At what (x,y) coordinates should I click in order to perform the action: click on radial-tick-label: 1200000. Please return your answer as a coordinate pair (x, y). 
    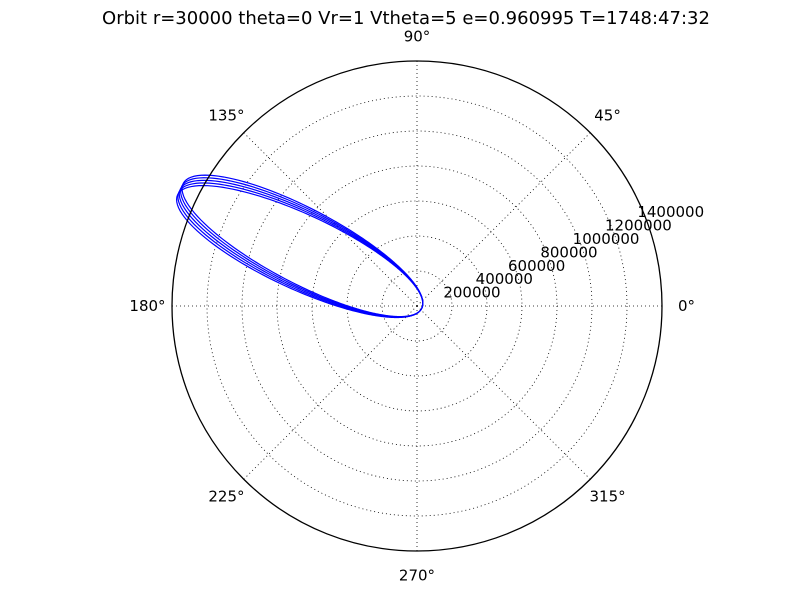
    Looking at the image, I should click on (638, 226).